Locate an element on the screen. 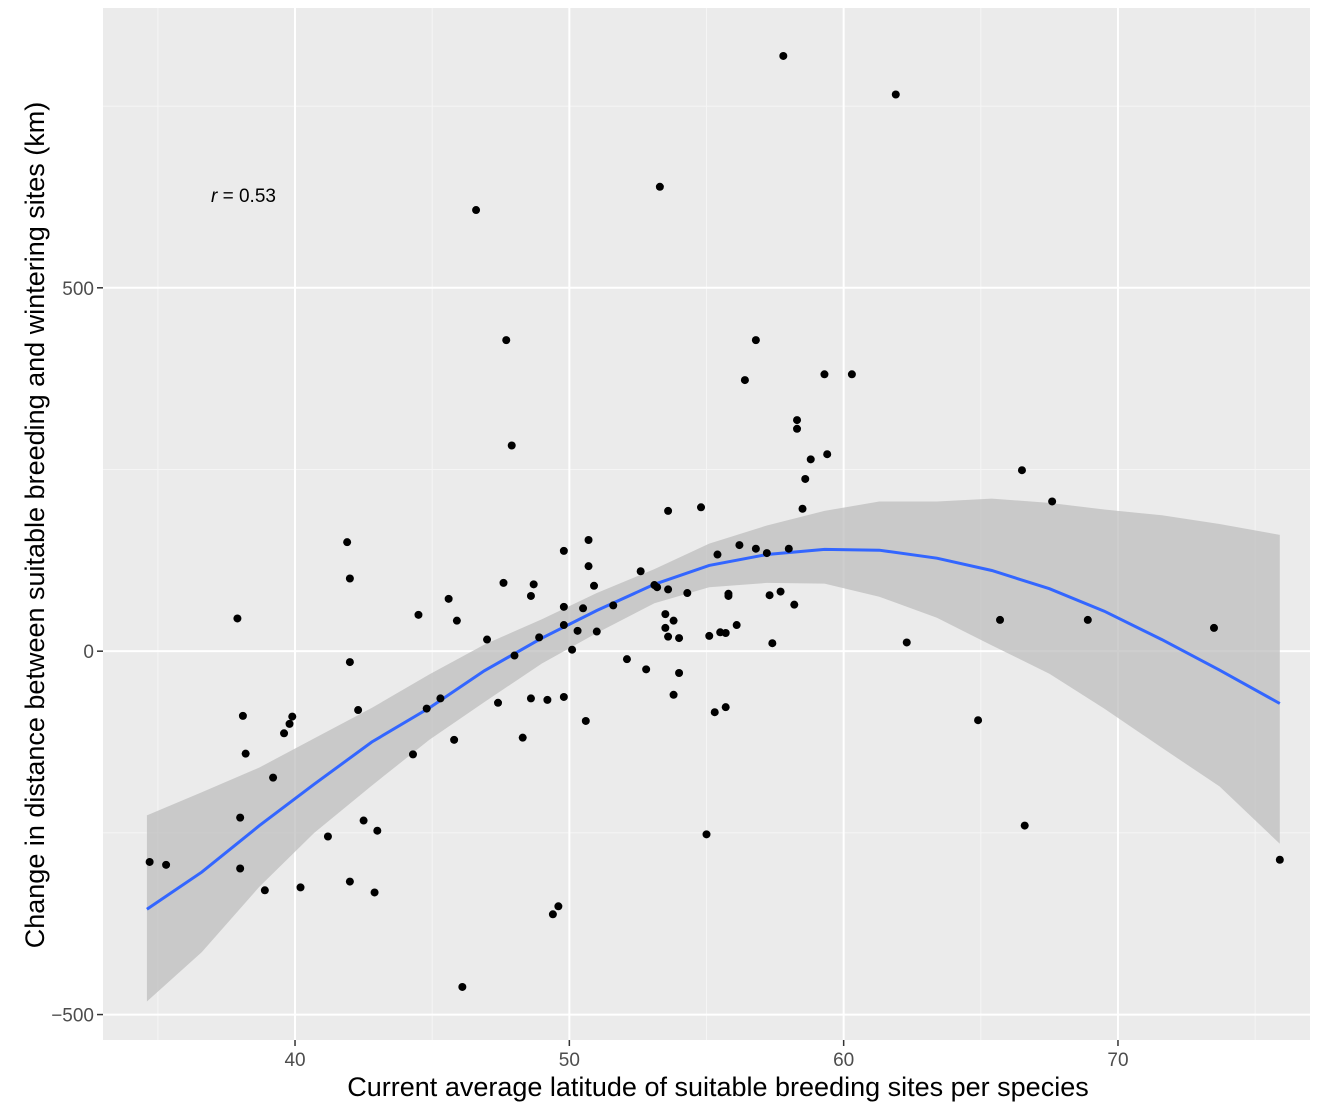 This screenshot has height=1105, width=1333. x-tick-label: 60 is located at coordinates (843, 1060).